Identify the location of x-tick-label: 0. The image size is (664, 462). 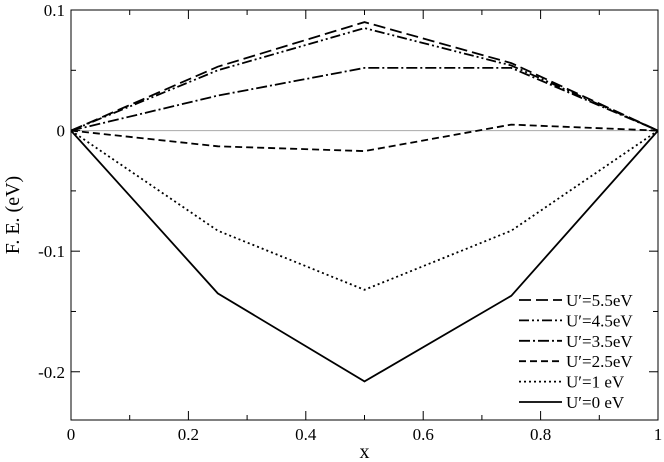
(71, 434).